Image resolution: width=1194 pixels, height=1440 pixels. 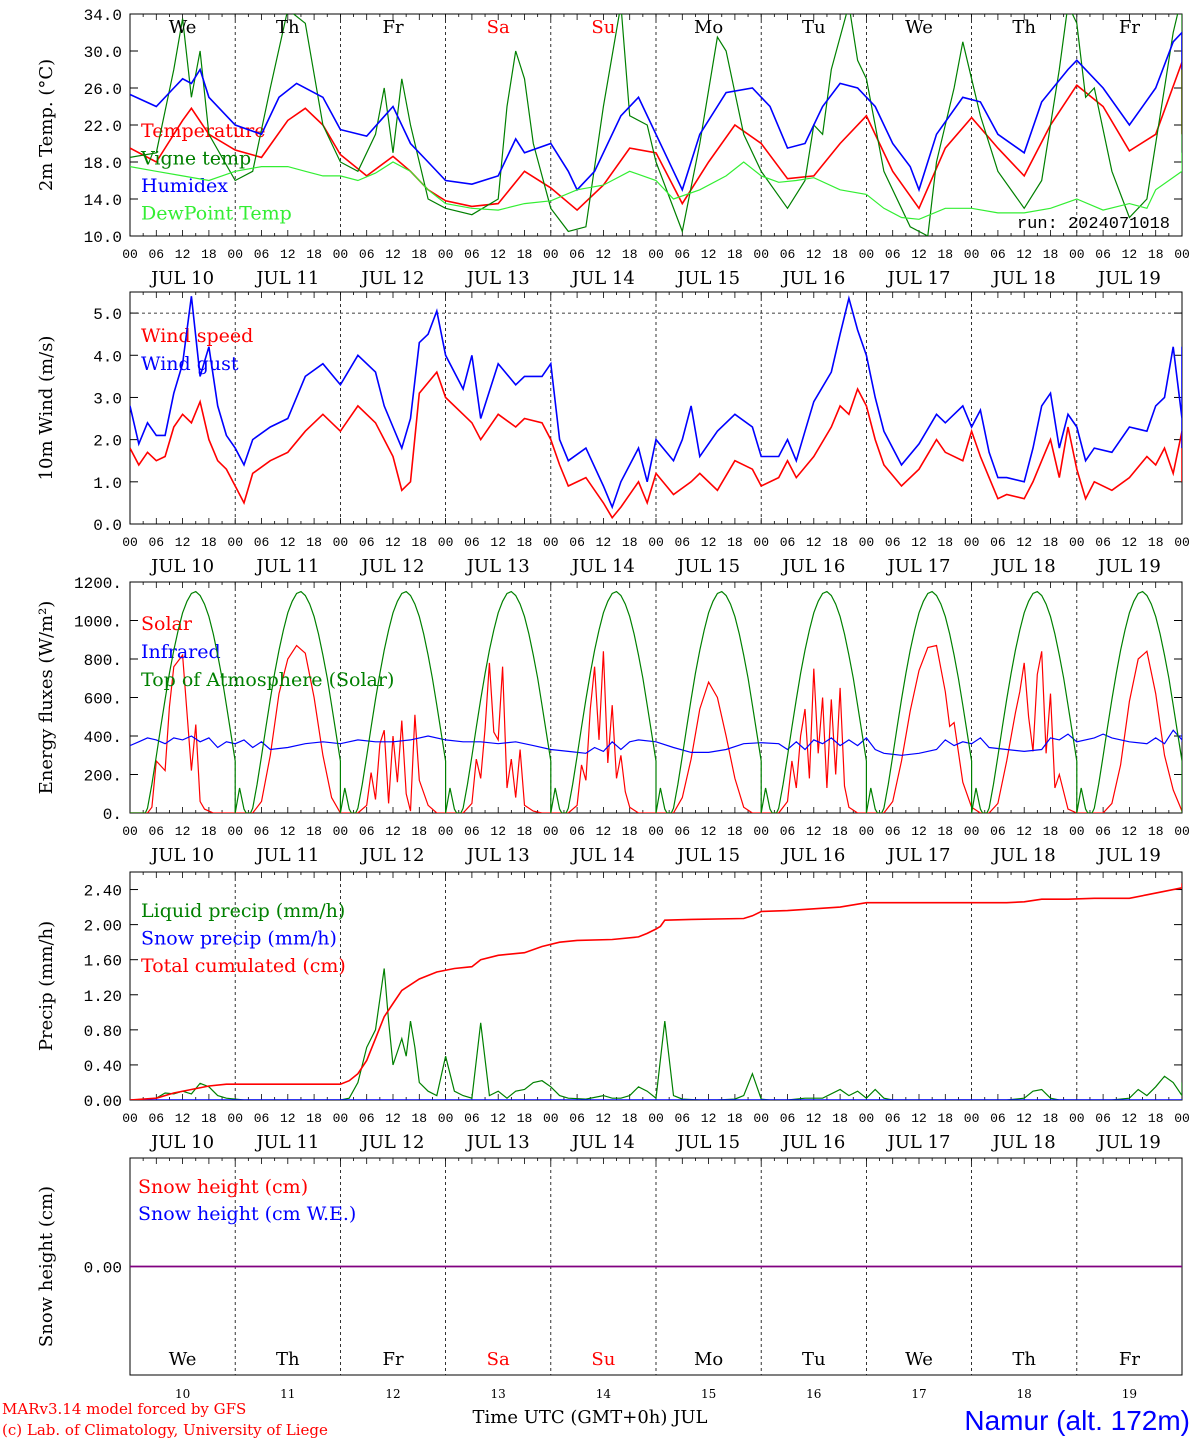 What do you see at coordinates (103, 892) in the screenshot?
I see `y-tick-label: 2.40` at bounding box center [103, 892].